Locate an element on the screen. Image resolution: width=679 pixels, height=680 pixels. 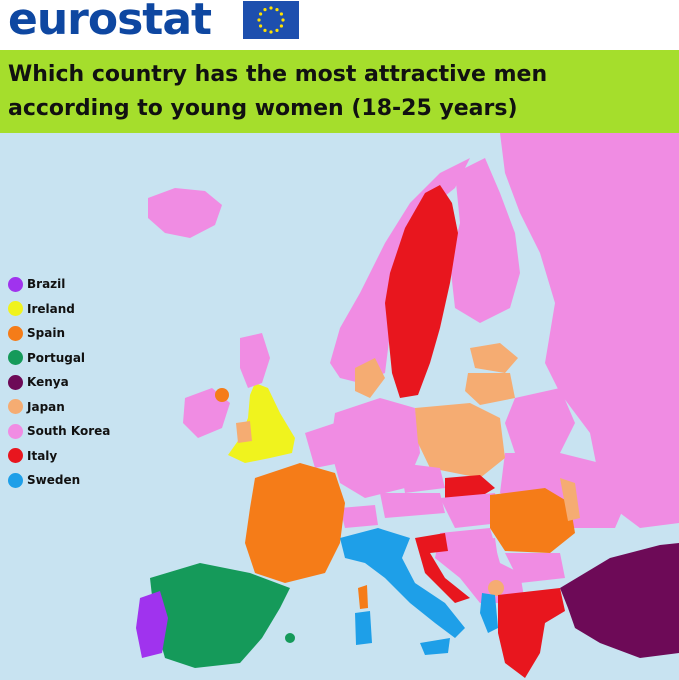
region-iceland is located at coordinates (185, 213).